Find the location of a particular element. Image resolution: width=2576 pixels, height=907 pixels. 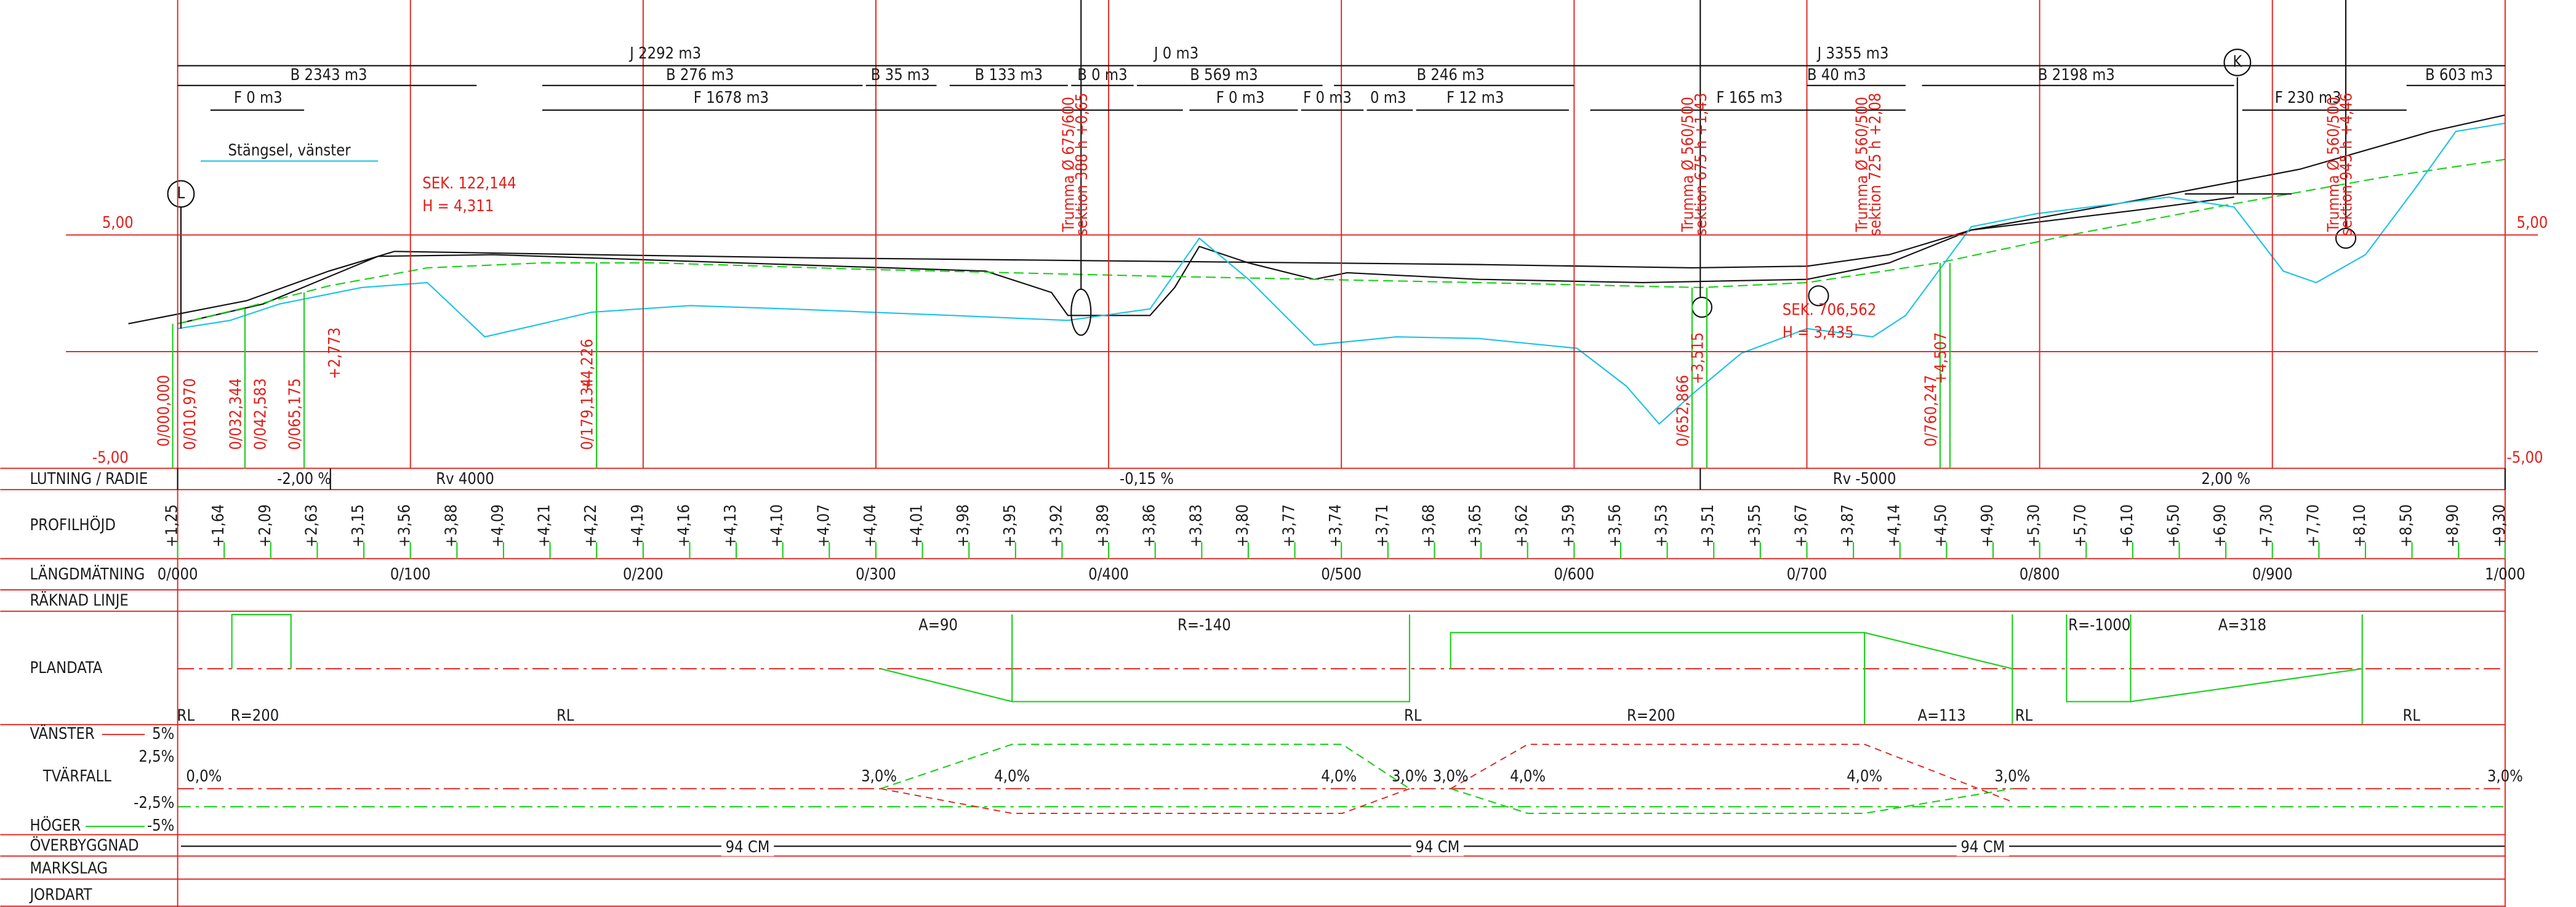

plan-label: A=318 is located at coordinates (2242, 625).